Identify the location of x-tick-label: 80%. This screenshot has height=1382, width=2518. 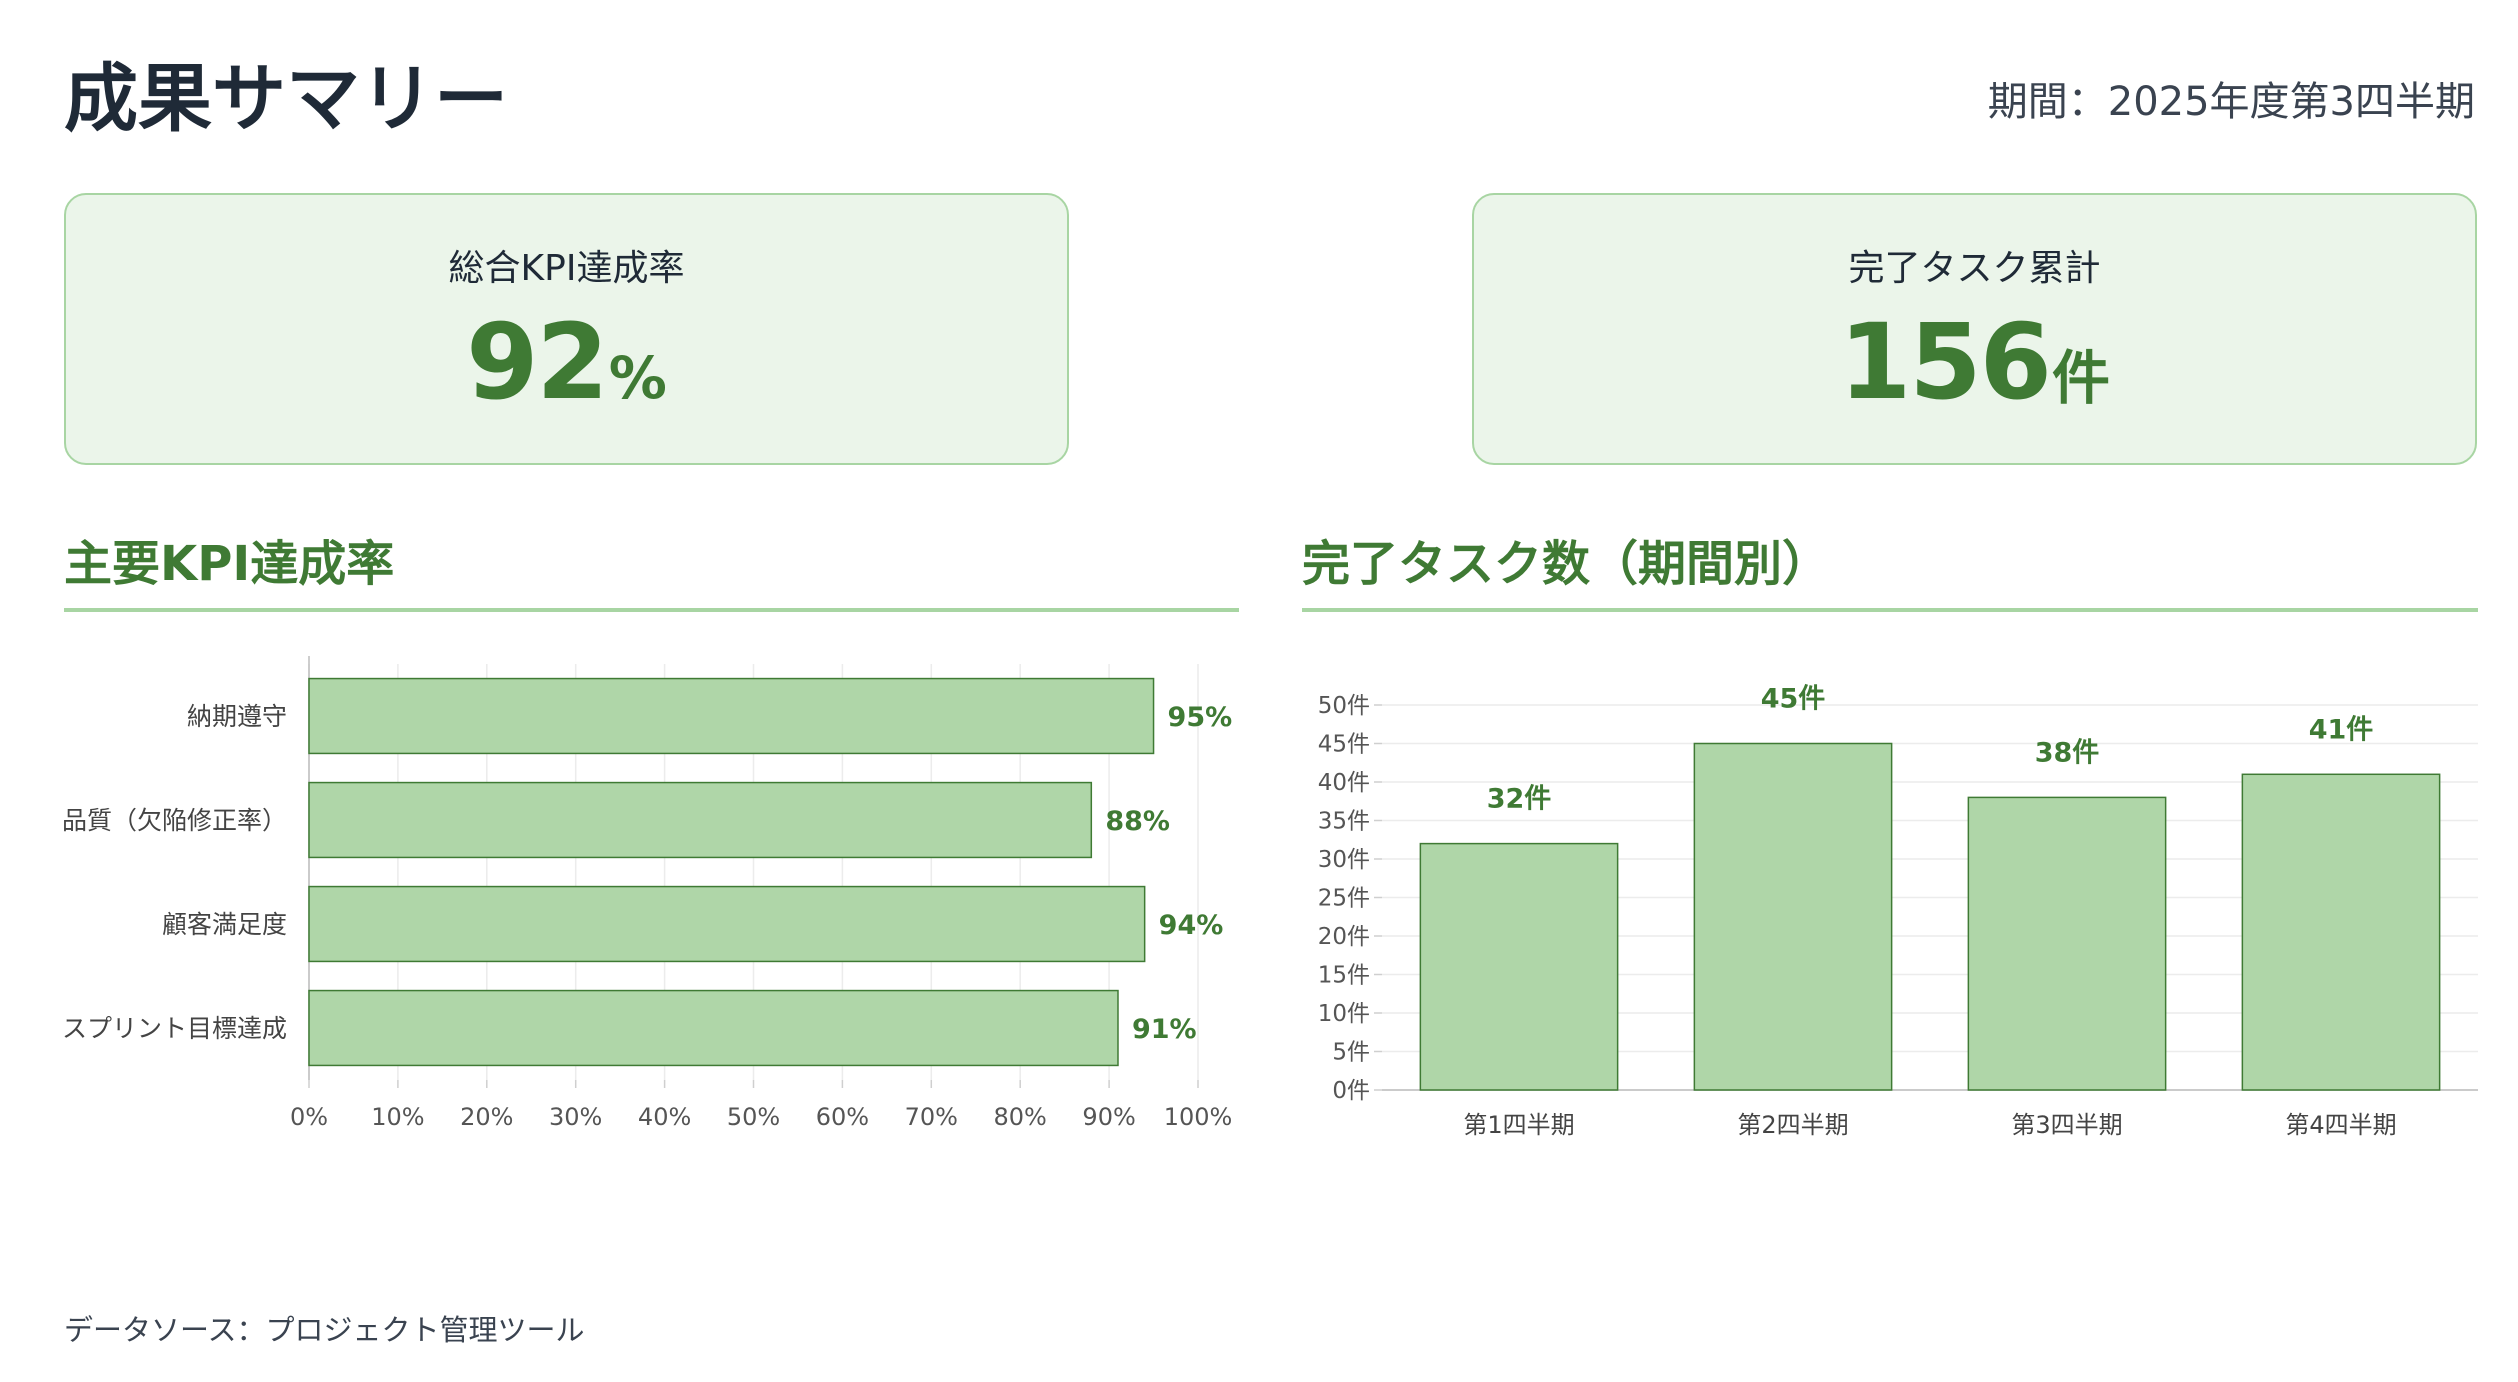
(1020, 1117).